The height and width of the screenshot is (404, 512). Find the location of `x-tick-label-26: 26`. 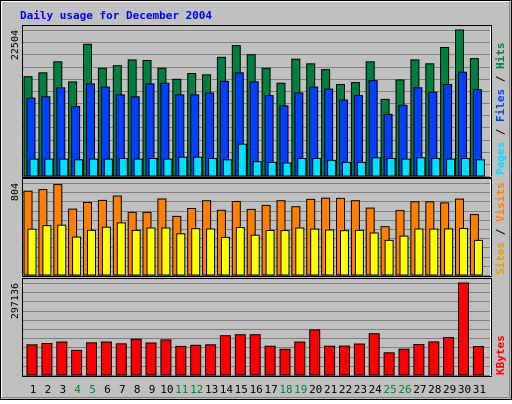

x-tick-label-26: 26 is located at coordinates (404, 389).